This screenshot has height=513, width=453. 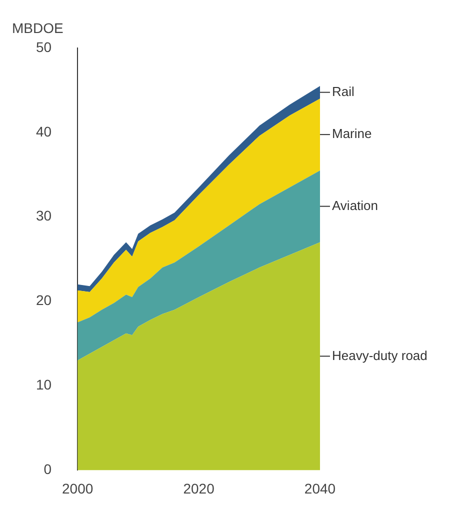 I want to click on y-tick-label: 50, so click(x=44, y=46).